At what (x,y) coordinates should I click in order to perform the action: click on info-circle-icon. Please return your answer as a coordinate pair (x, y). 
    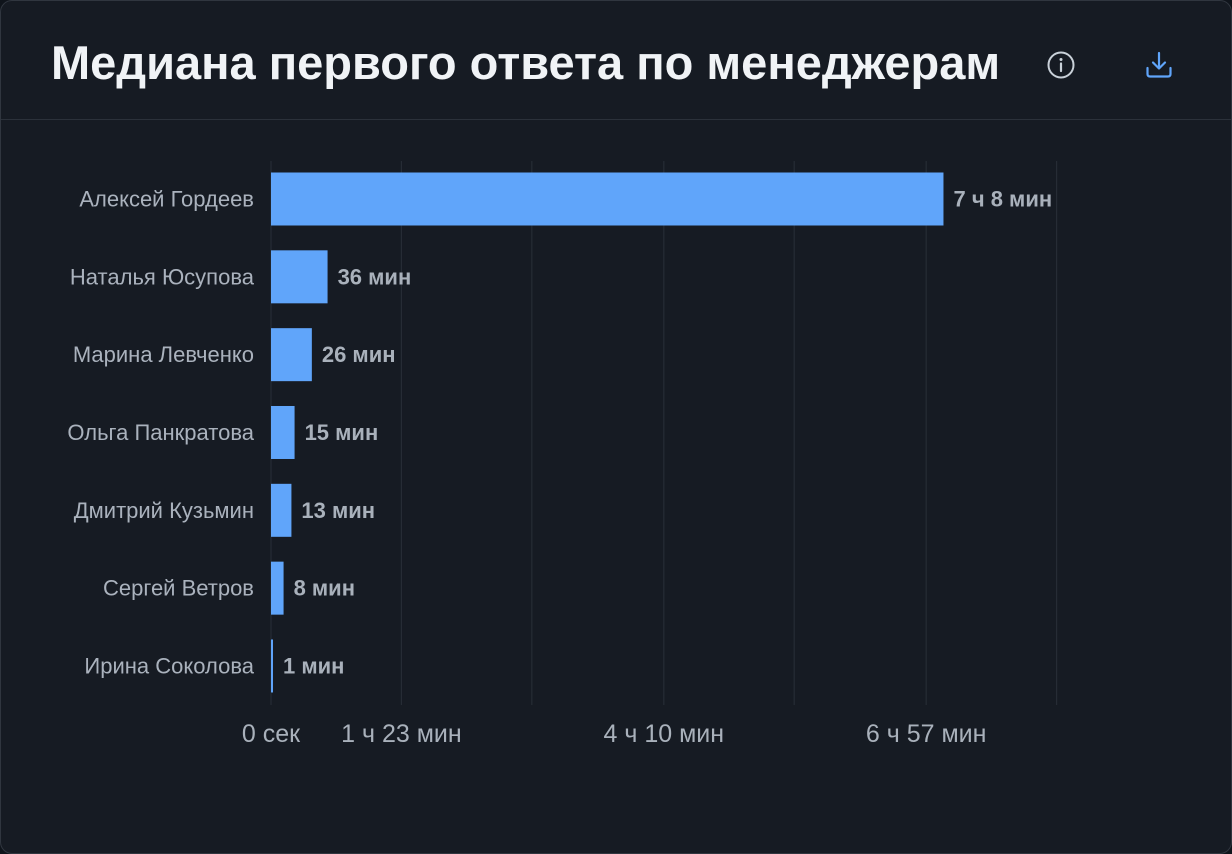
    Looking at the image, I should click on (1061, 65).